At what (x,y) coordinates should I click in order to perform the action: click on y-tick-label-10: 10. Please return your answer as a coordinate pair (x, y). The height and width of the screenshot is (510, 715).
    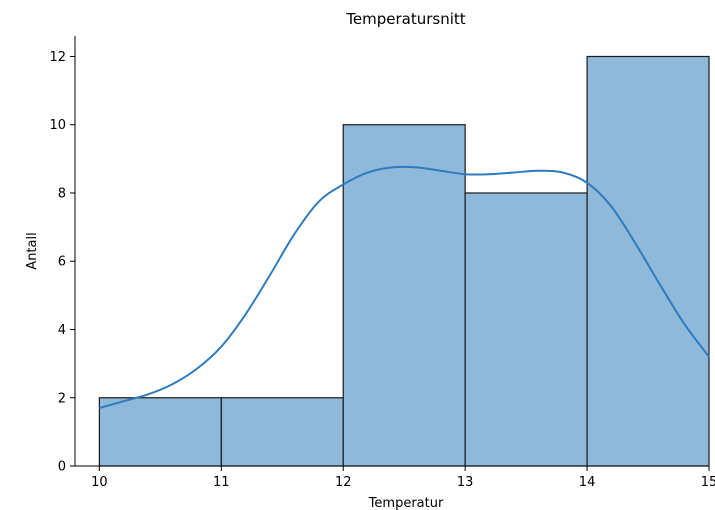
    Looking at the image, I should click on (57, 125).